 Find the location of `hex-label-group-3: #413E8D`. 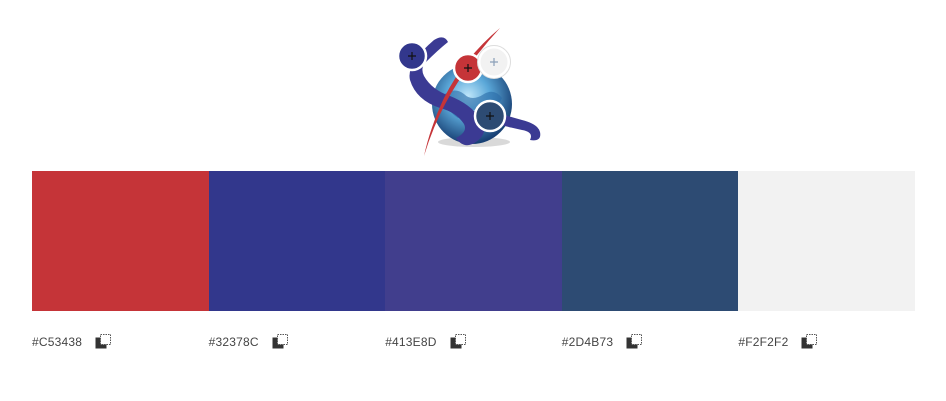

hex-label-group-3: #413E8D is located at coordinates (473, 342).